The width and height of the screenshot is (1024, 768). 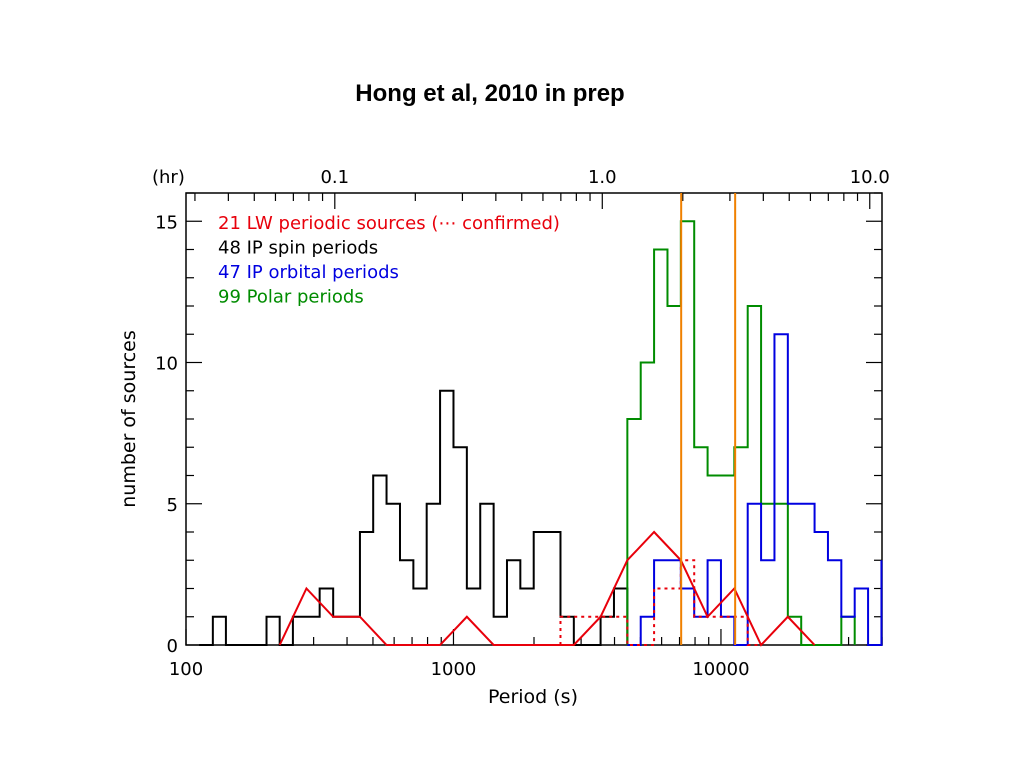 I want to click on page-title: Hong et al, 2010 in prep, so click(x=490, y=93).